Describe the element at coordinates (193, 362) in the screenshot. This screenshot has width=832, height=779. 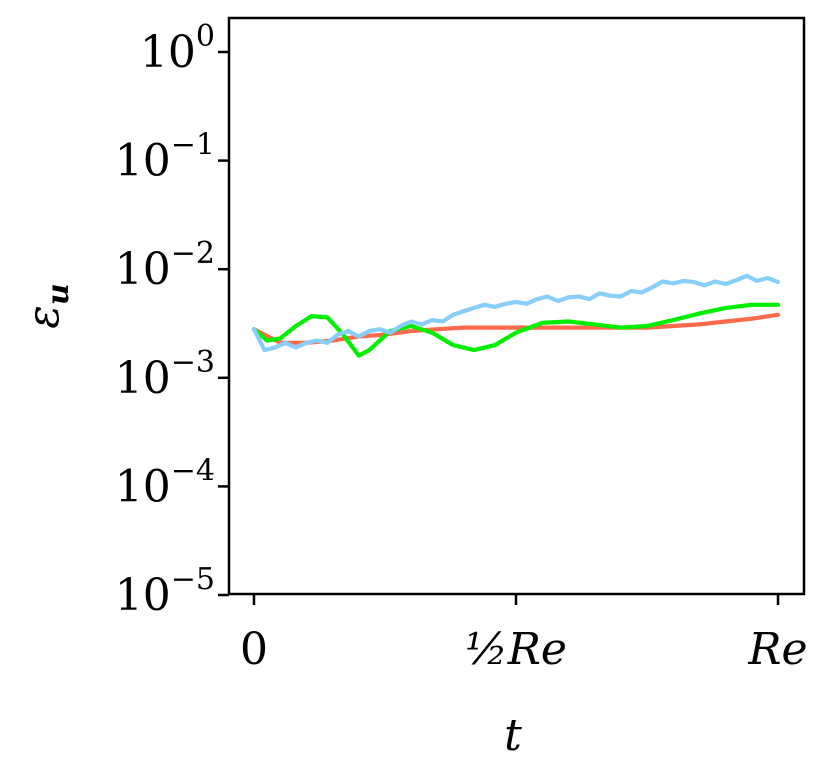
I see `y-tick-exp-3: −3` at that location.